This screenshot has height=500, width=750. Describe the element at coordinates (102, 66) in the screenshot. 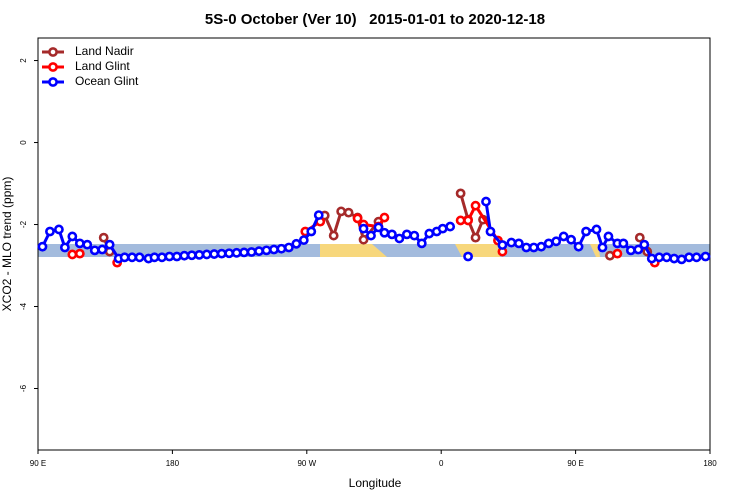

I see `legend-label: Land Glint` at that location.